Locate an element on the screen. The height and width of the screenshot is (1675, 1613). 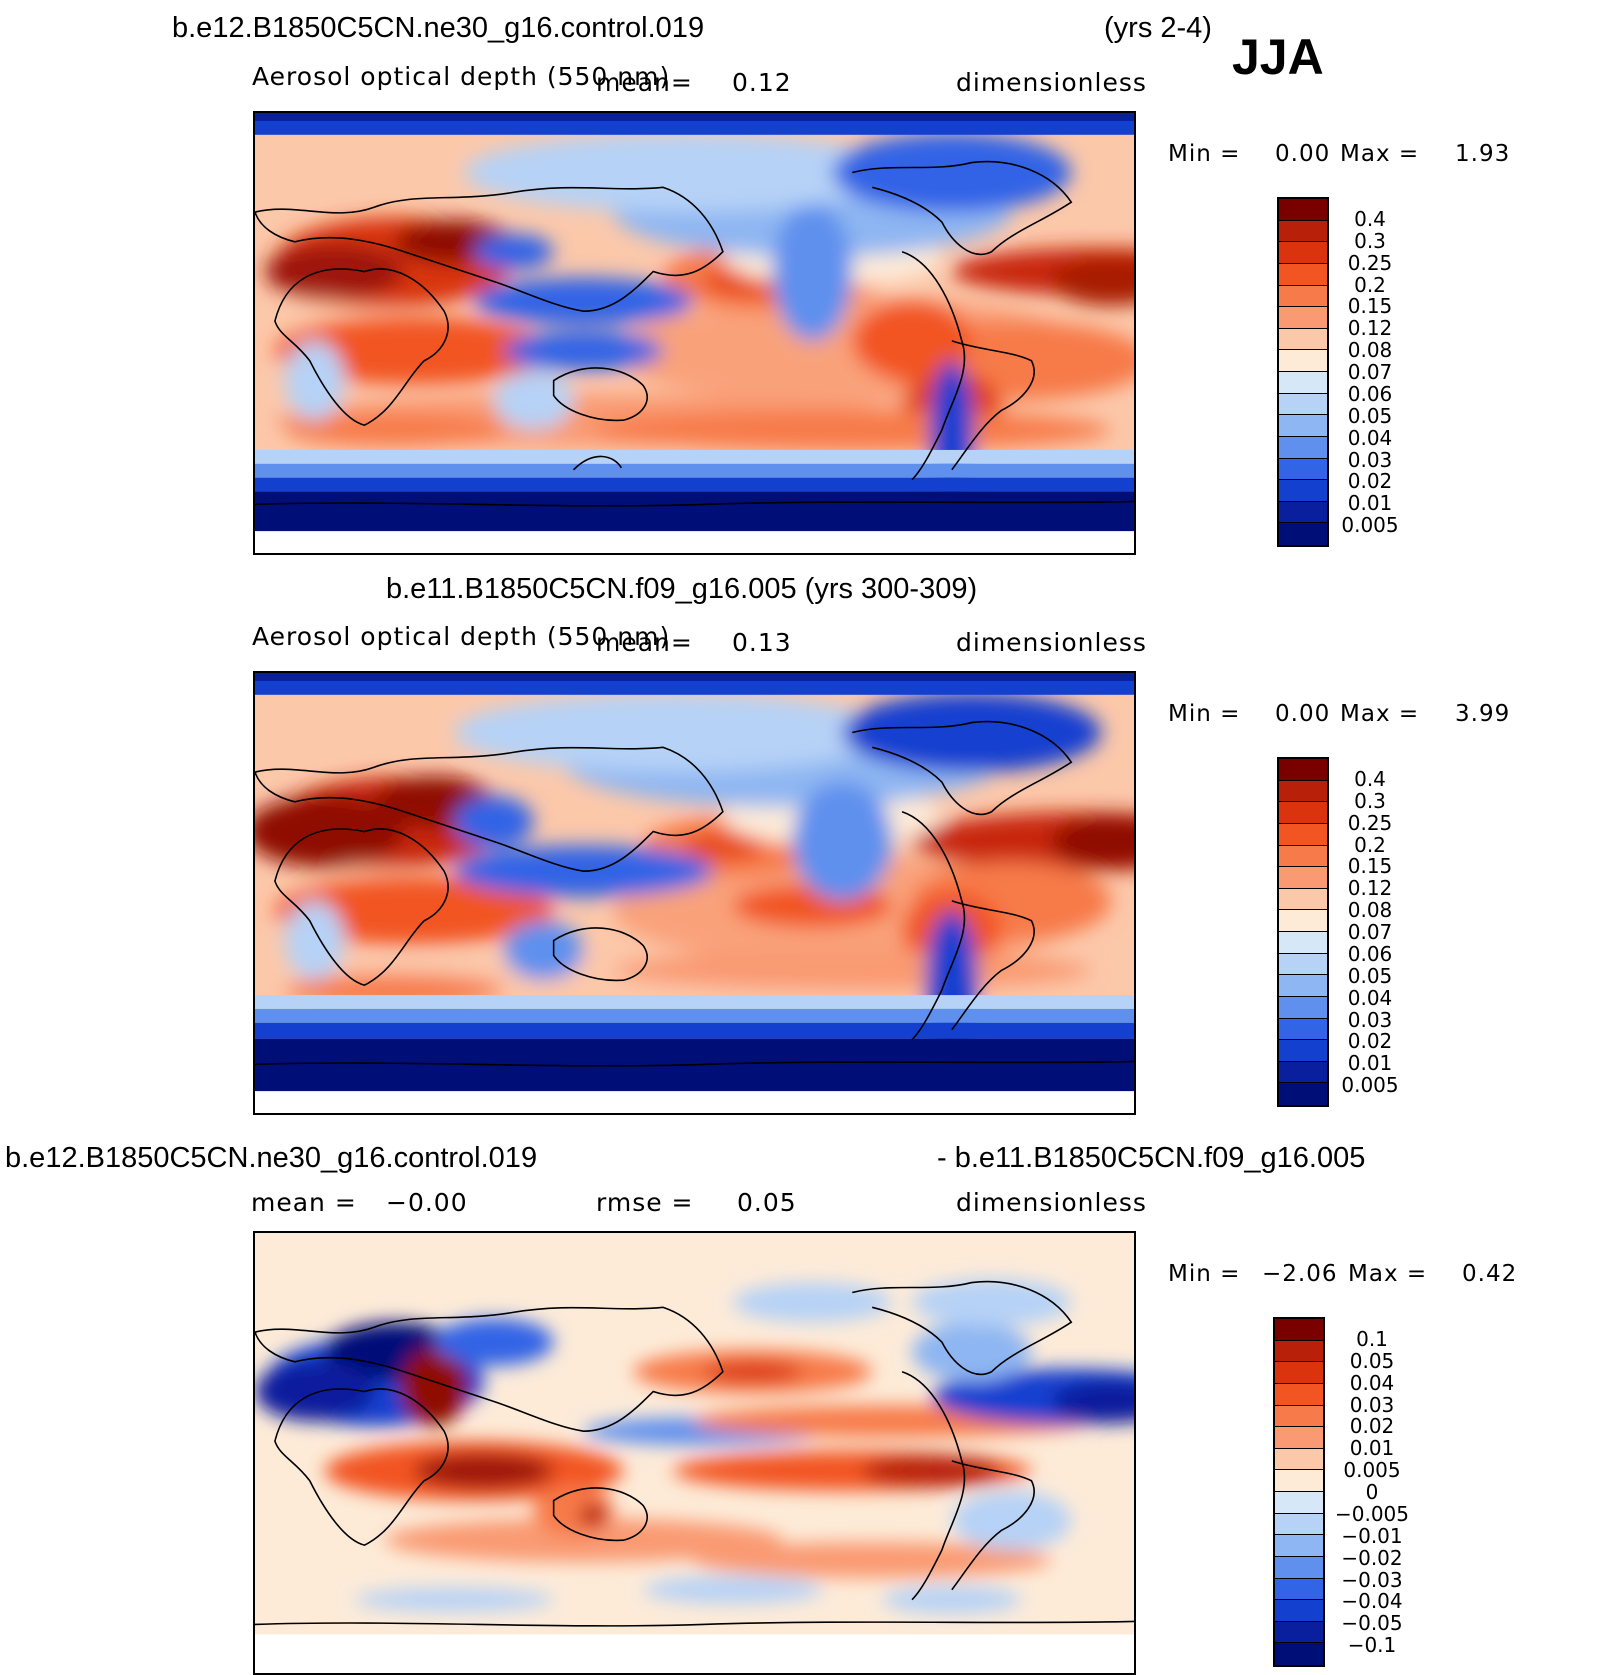
panel1-years: (yrs 2-4) is located at coordinates (1158, 28).